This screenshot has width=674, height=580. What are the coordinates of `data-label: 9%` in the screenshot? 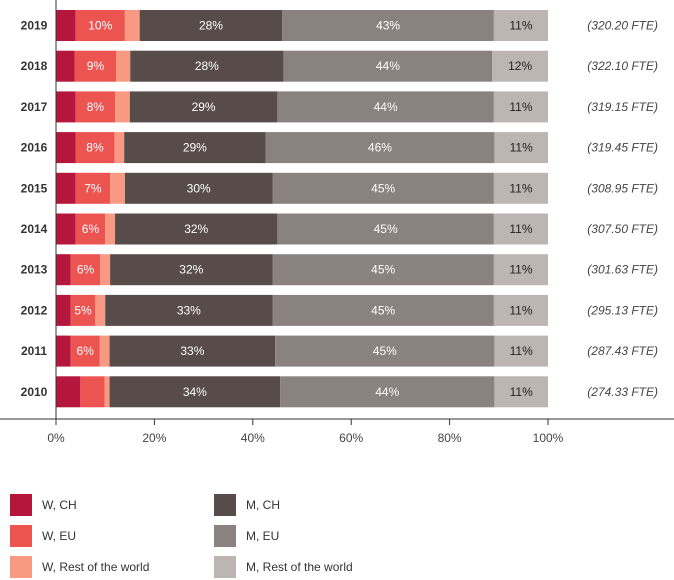 It's located at (96, 66).